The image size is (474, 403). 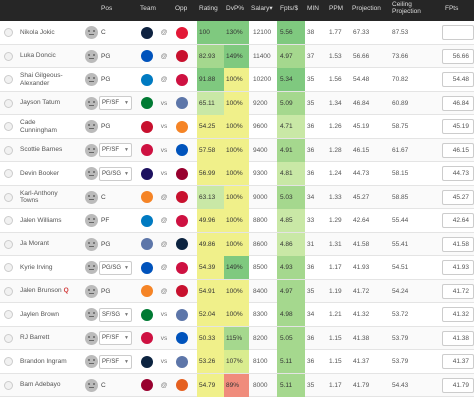 What do you see at coordinates (458, 173) in the screenshot?
I see `fpts-input: 44.73` at bounding box center [458, 173].